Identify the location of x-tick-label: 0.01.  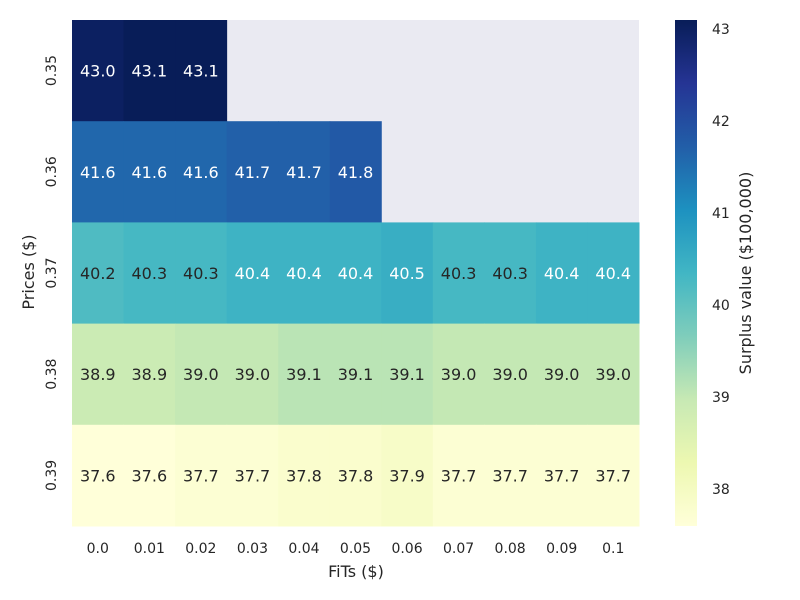
(149, 549).